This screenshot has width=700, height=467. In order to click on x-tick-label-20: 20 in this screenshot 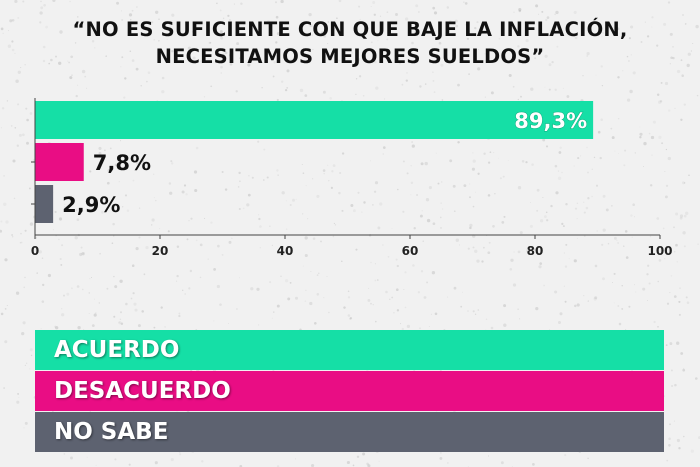, I will do `click(160, 251)`.